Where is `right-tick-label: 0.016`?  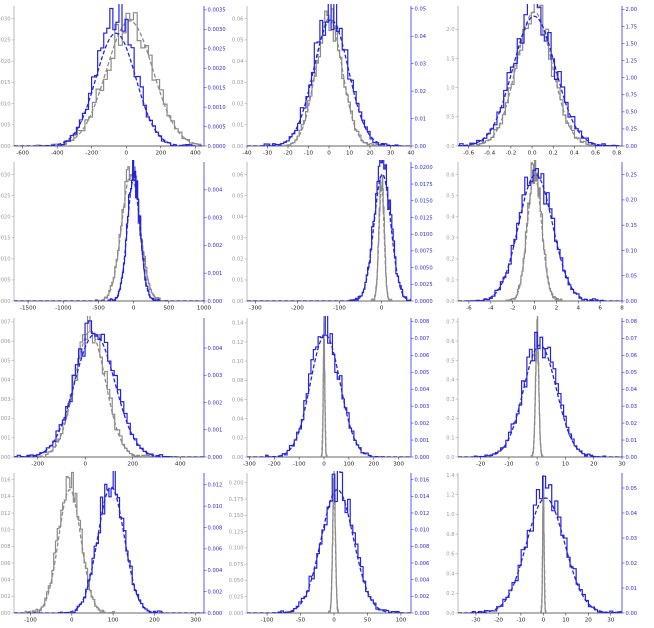
right-tick-label: 0.016 is located at coordinates (422, 480).